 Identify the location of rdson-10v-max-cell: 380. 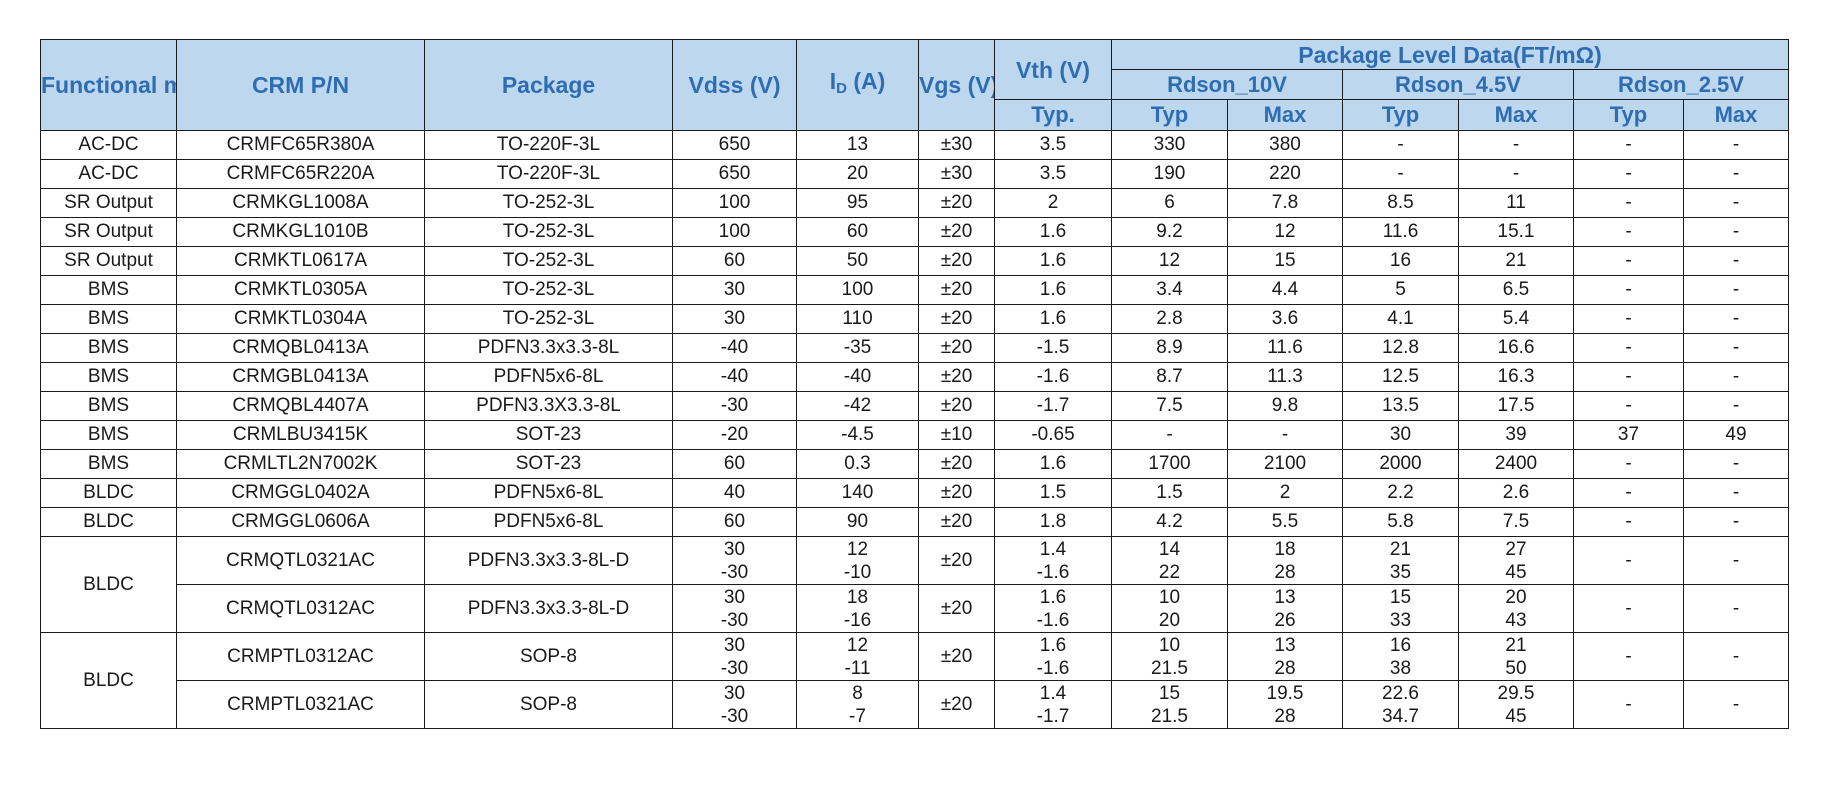
(1285, 145).